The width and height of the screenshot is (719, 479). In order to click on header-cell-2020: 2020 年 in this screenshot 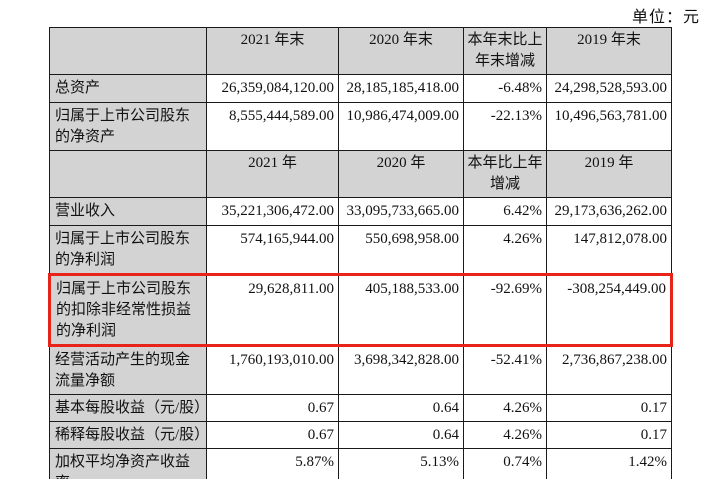, I will do `click(401, 174)`.